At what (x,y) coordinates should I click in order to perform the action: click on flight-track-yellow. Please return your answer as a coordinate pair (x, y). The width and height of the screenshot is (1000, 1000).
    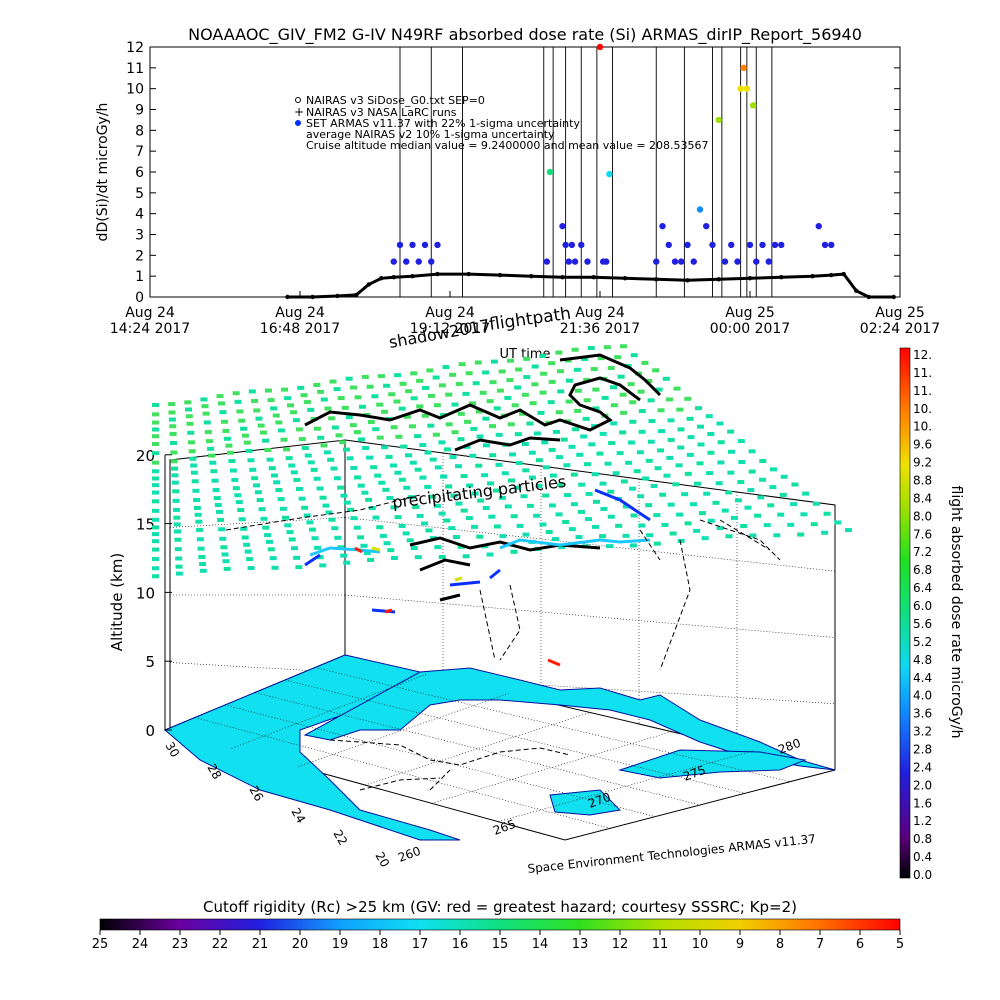
    Looking at the image, I should click on (417, 564).